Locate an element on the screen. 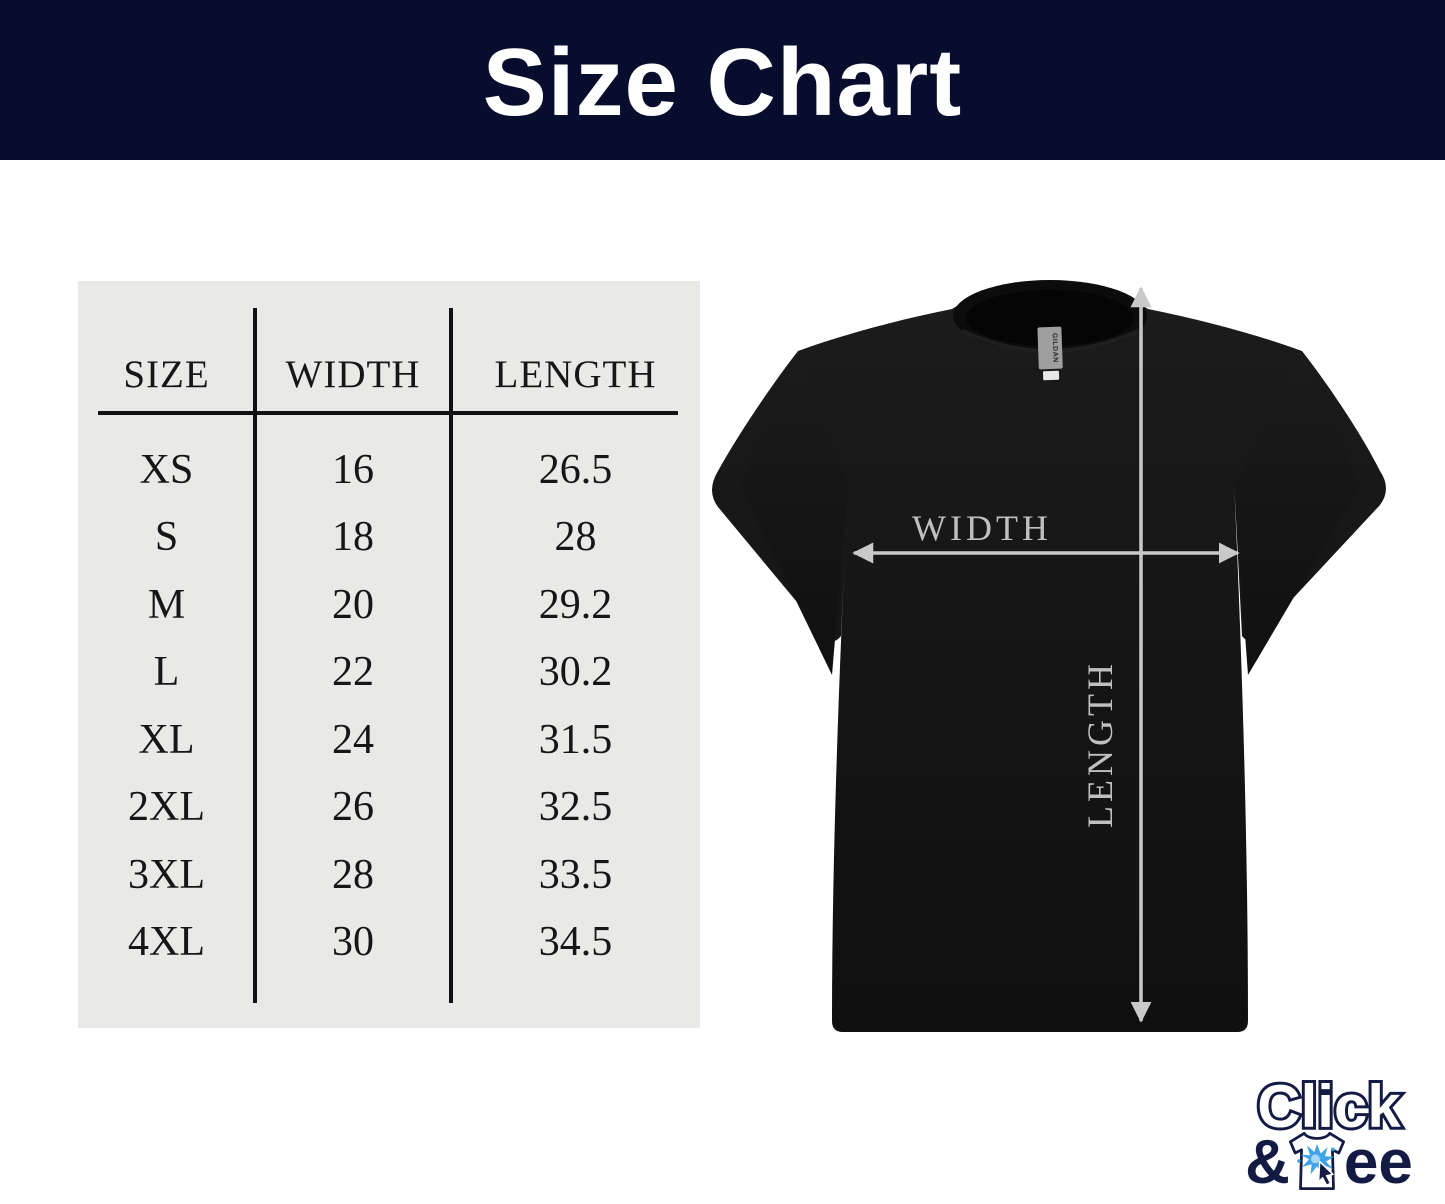 The image size is (1445, 1204). table-cell: 3XL is located at coordinates (166, 874).